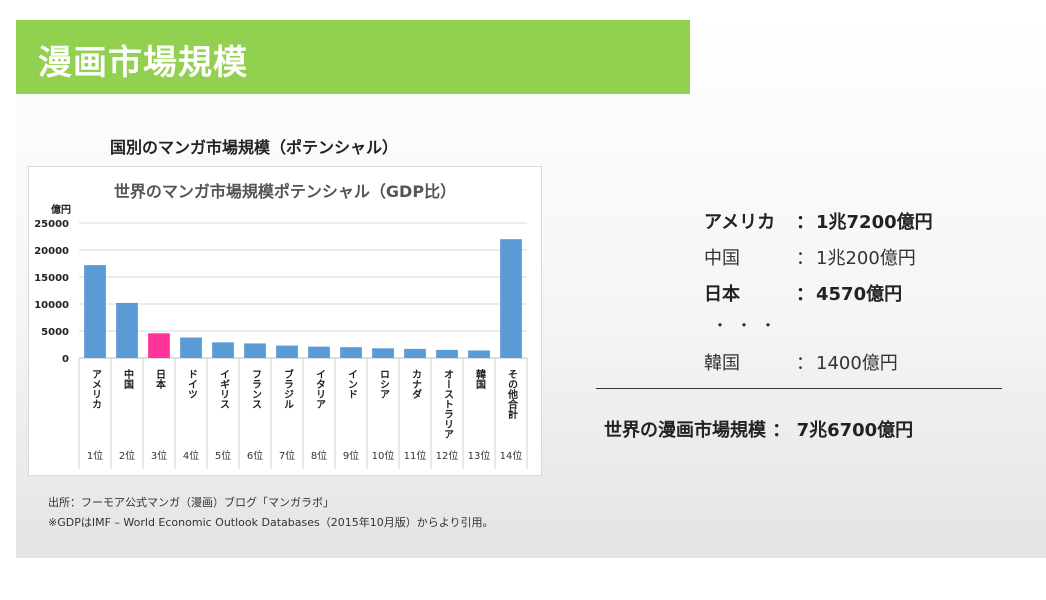  Describe the element at coordinates (416, 384) in the screenshot. I see `x-category-label: カナダ` at that location.